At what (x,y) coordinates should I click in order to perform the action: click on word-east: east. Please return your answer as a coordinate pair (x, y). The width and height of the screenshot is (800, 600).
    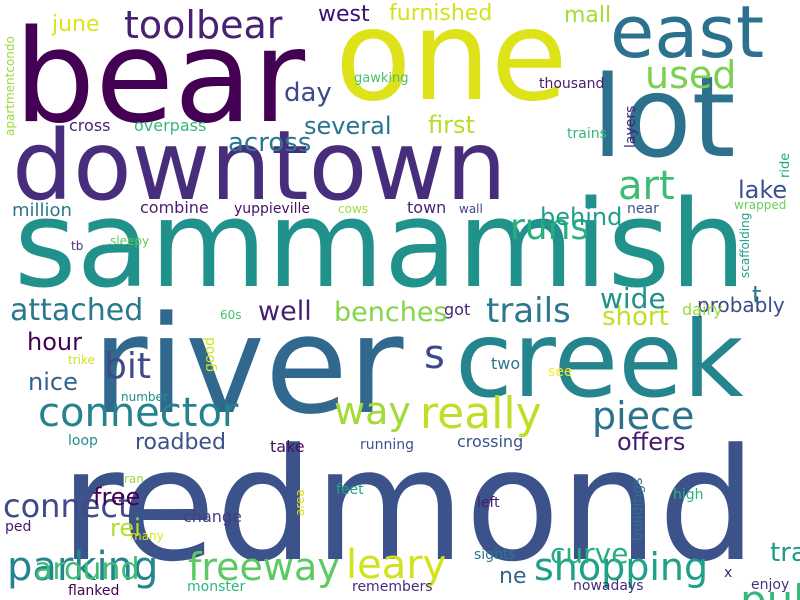
    Looking at the image, I should click on (687, 37).